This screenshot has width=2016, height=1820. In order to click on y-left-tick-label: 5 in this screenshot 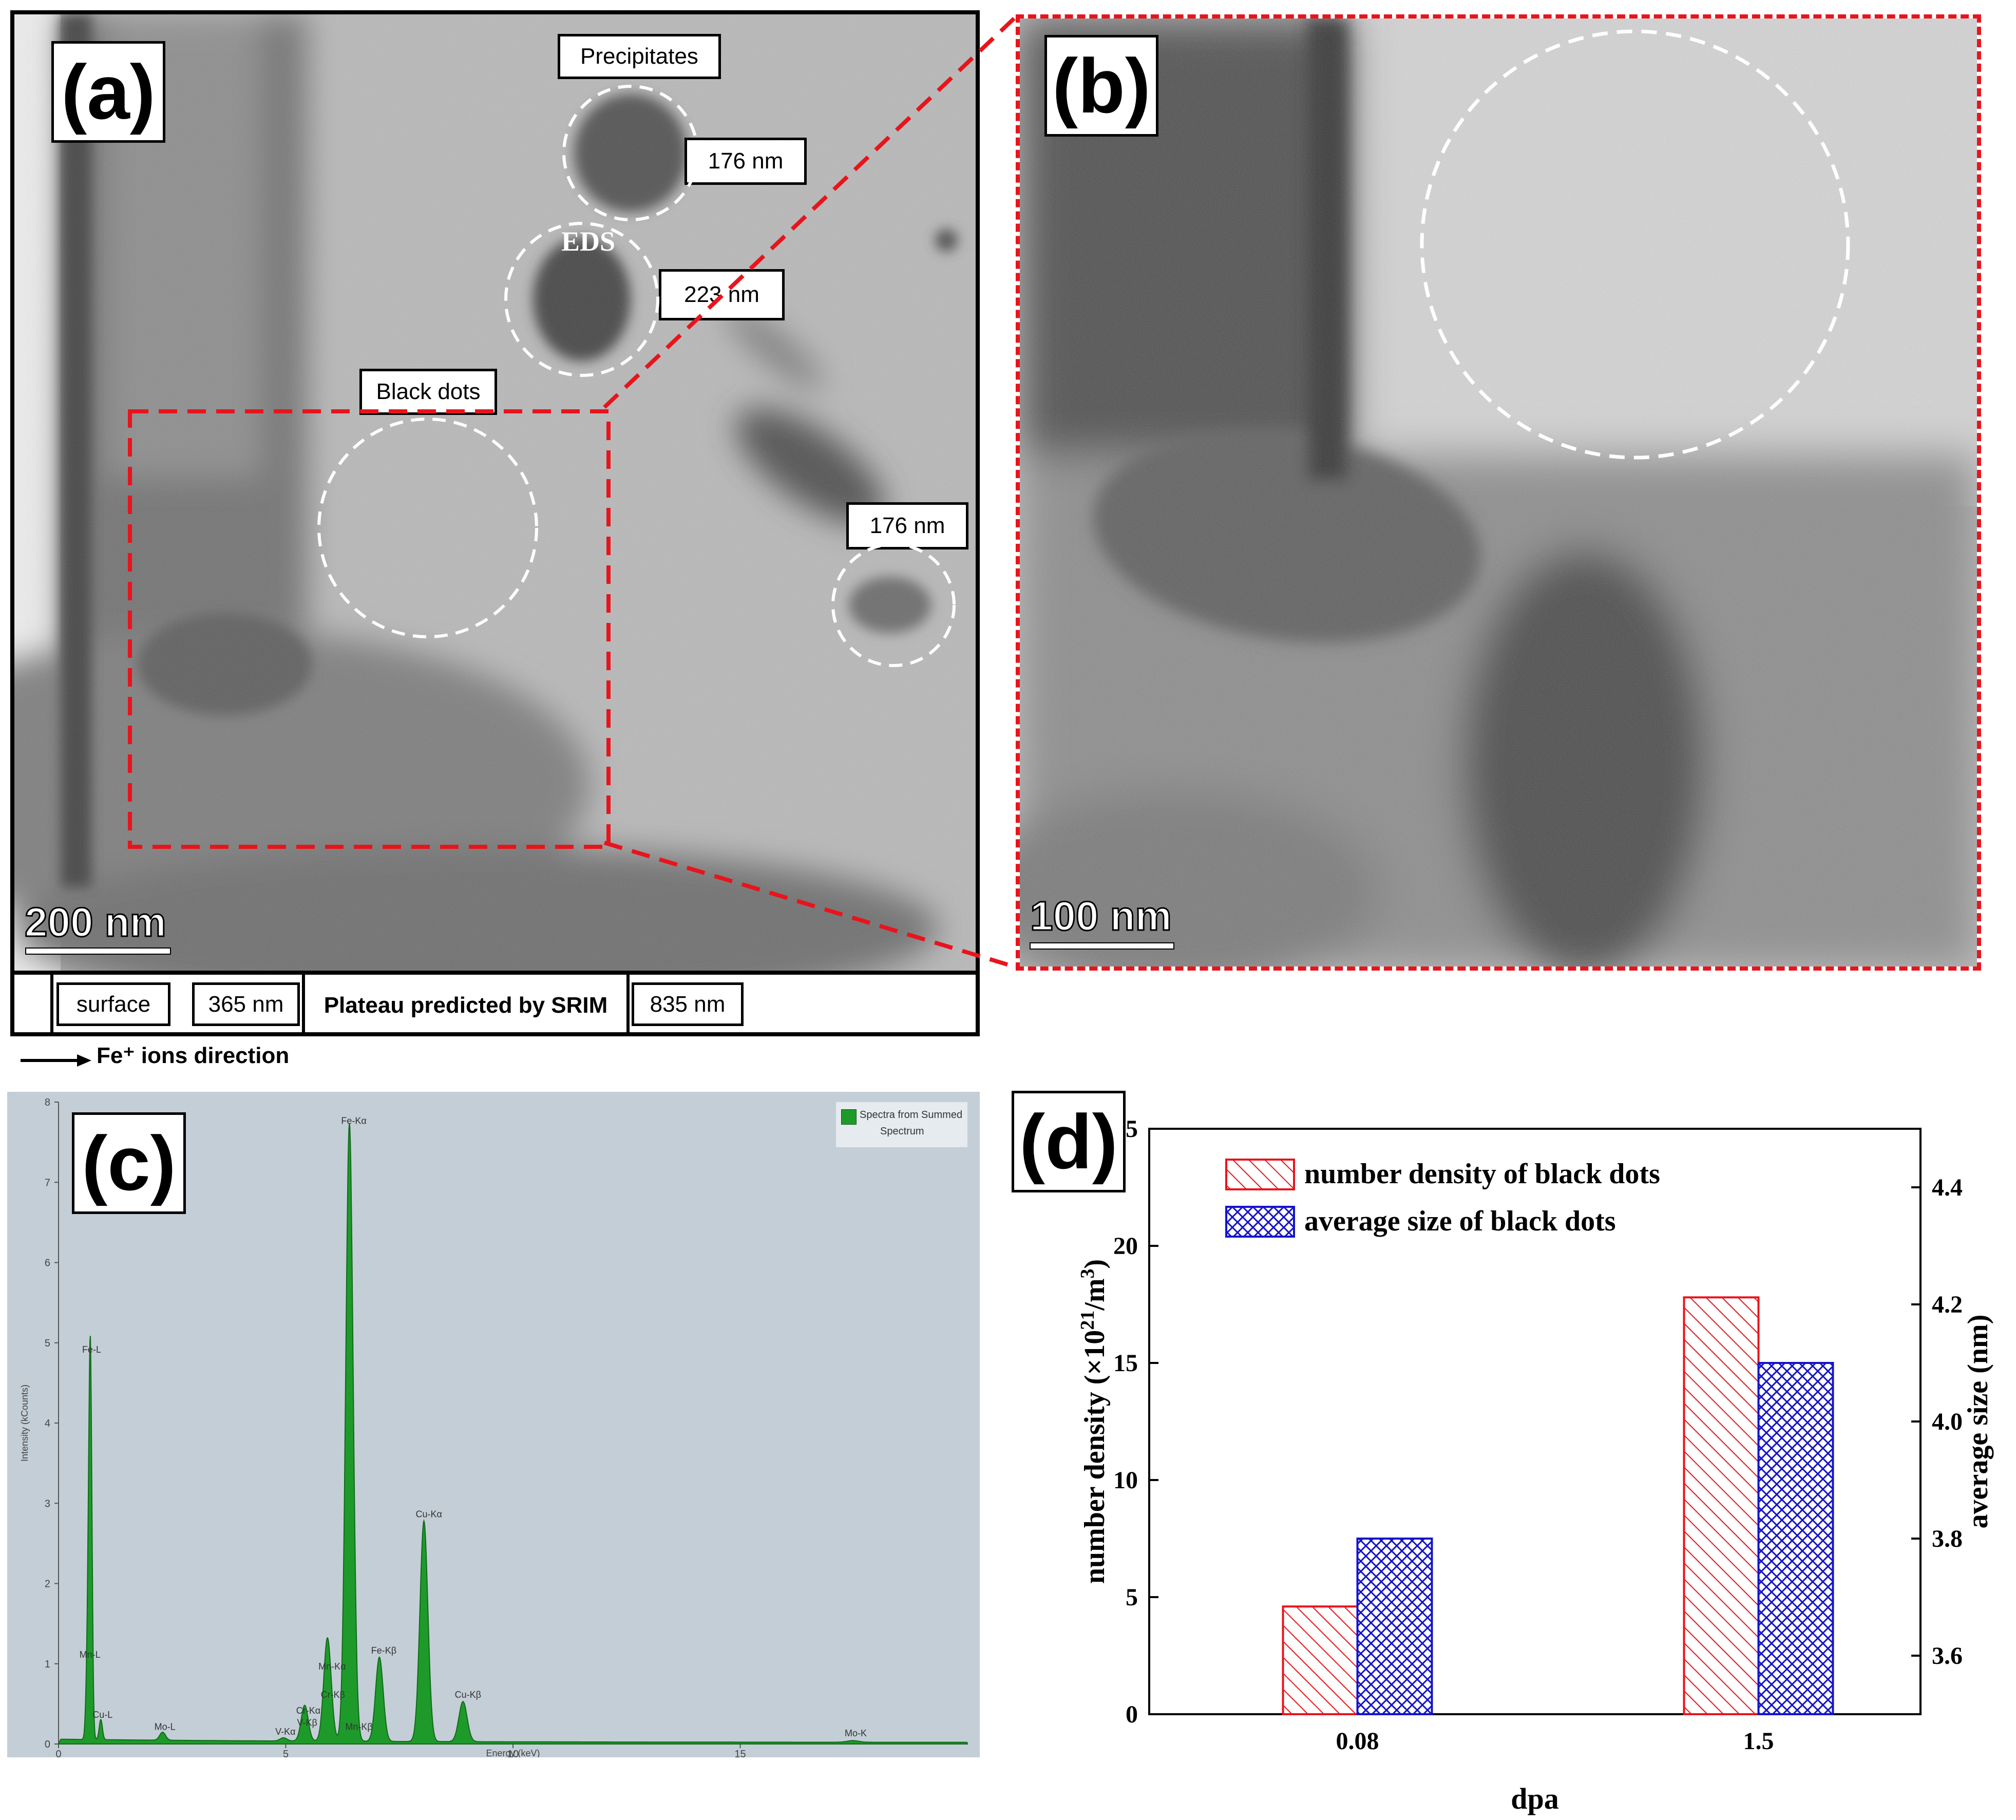, I will do `click(1132, 1597)`.